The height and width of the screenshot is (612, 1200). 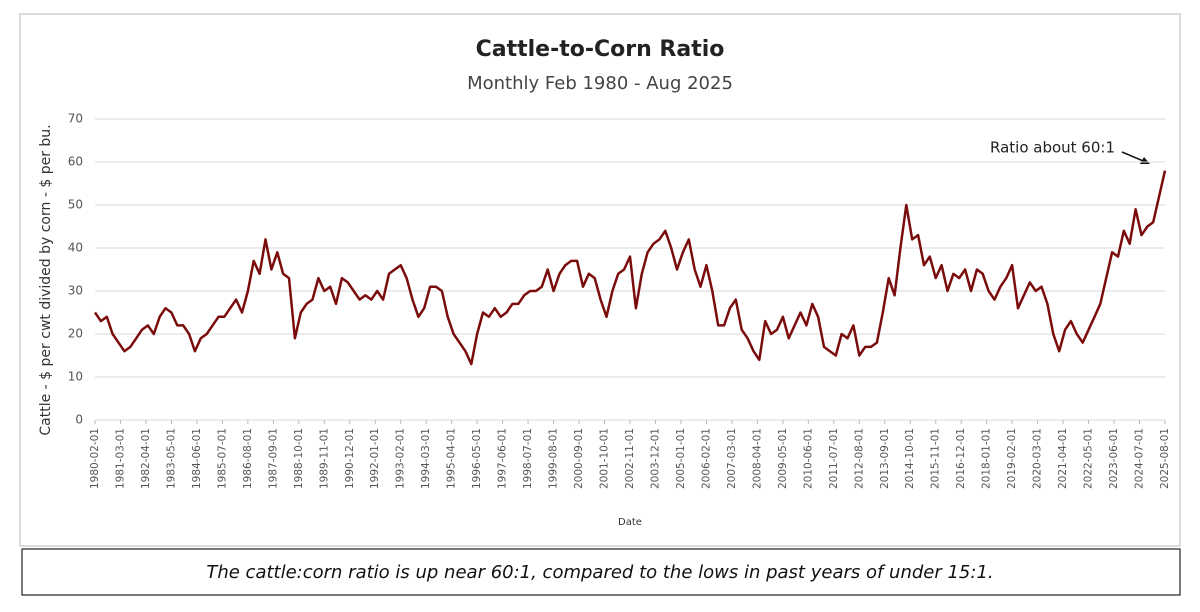 I want to click on x-tick-label: 2015-11-01, so click(x=936, y=458).